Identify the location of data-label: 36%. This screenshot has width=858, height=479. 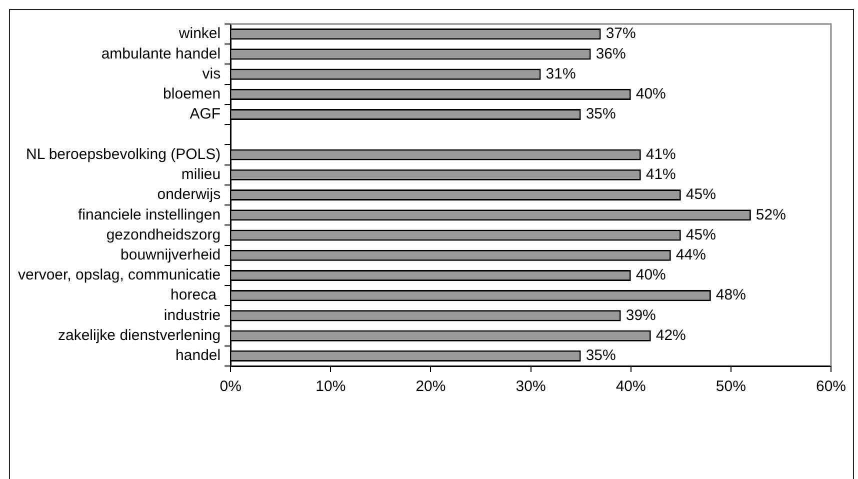
(611, 53).